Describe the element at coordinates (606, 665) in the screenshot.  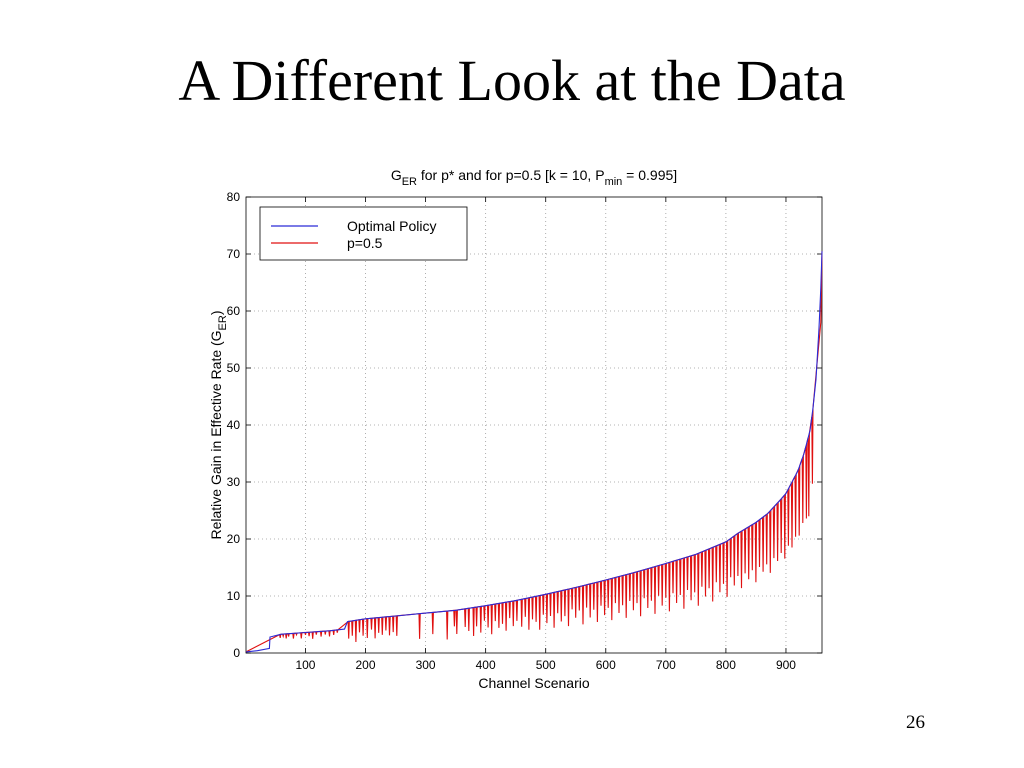
I see `x-tick-label: 600` at that location.